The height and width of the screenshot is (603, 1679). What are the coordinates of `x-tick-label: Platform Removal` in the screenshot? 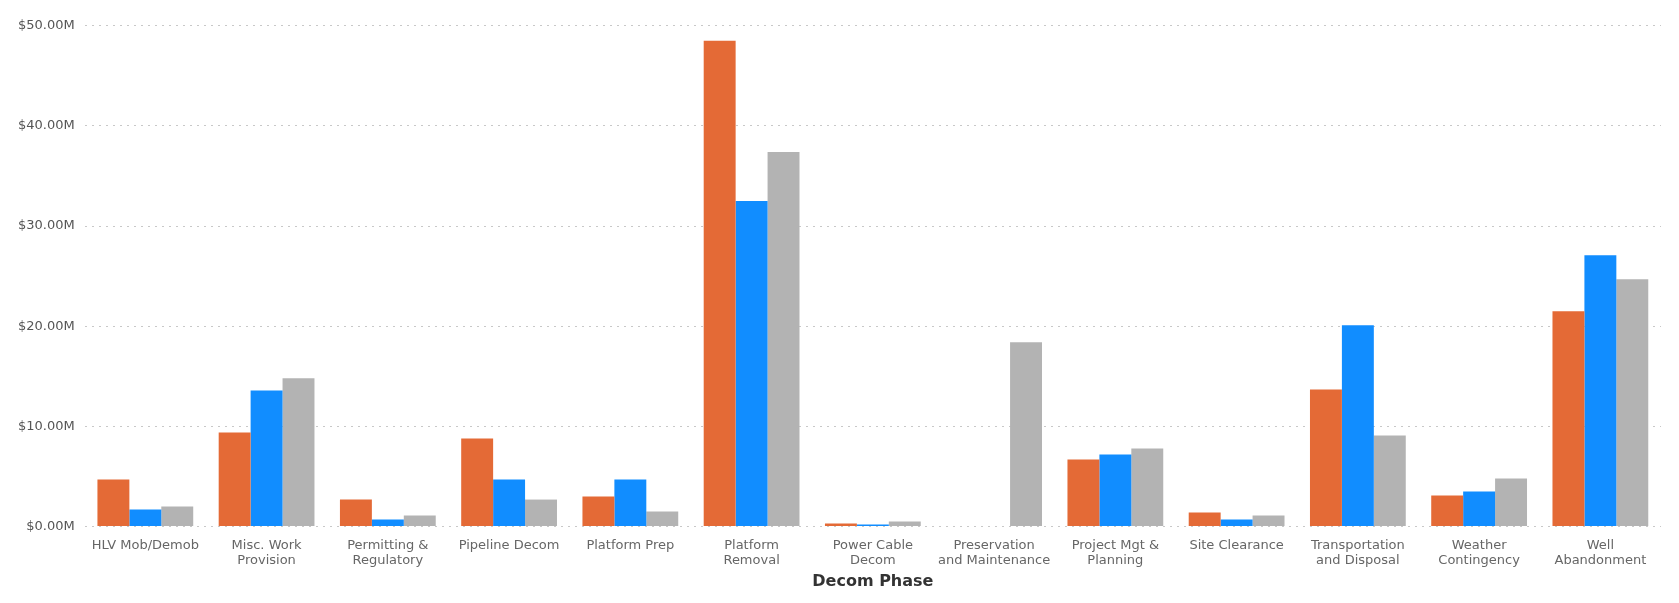 It's located at (751, 552).